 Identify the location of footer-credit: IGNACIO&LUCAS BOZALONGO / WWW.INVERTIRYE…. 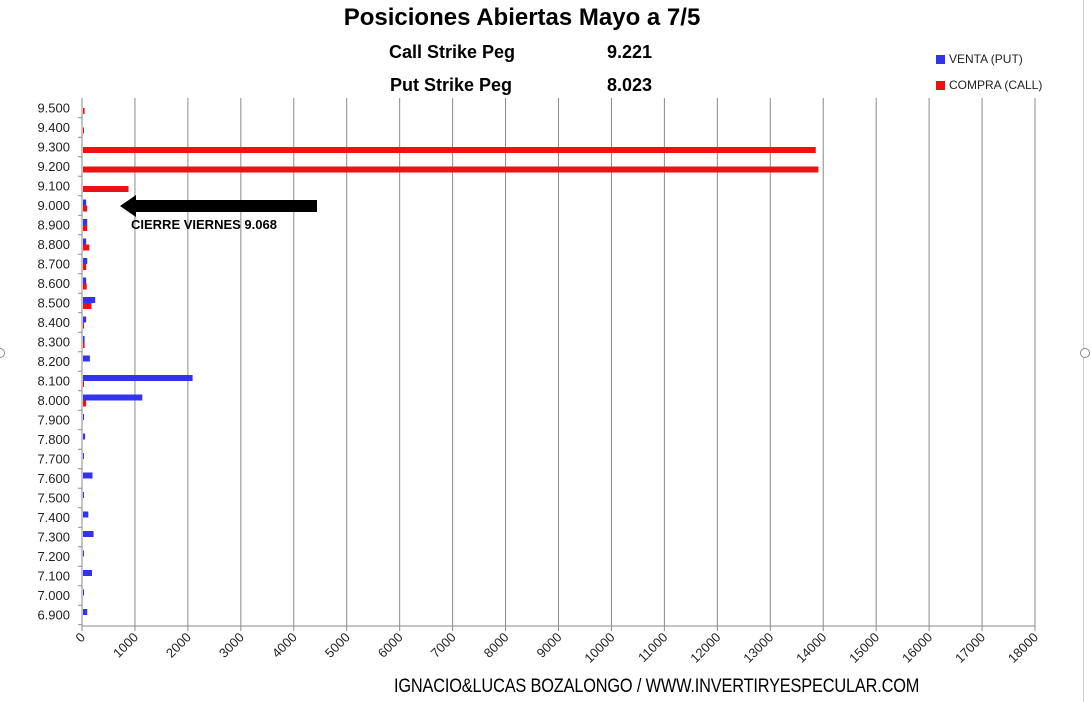
(657, 686).